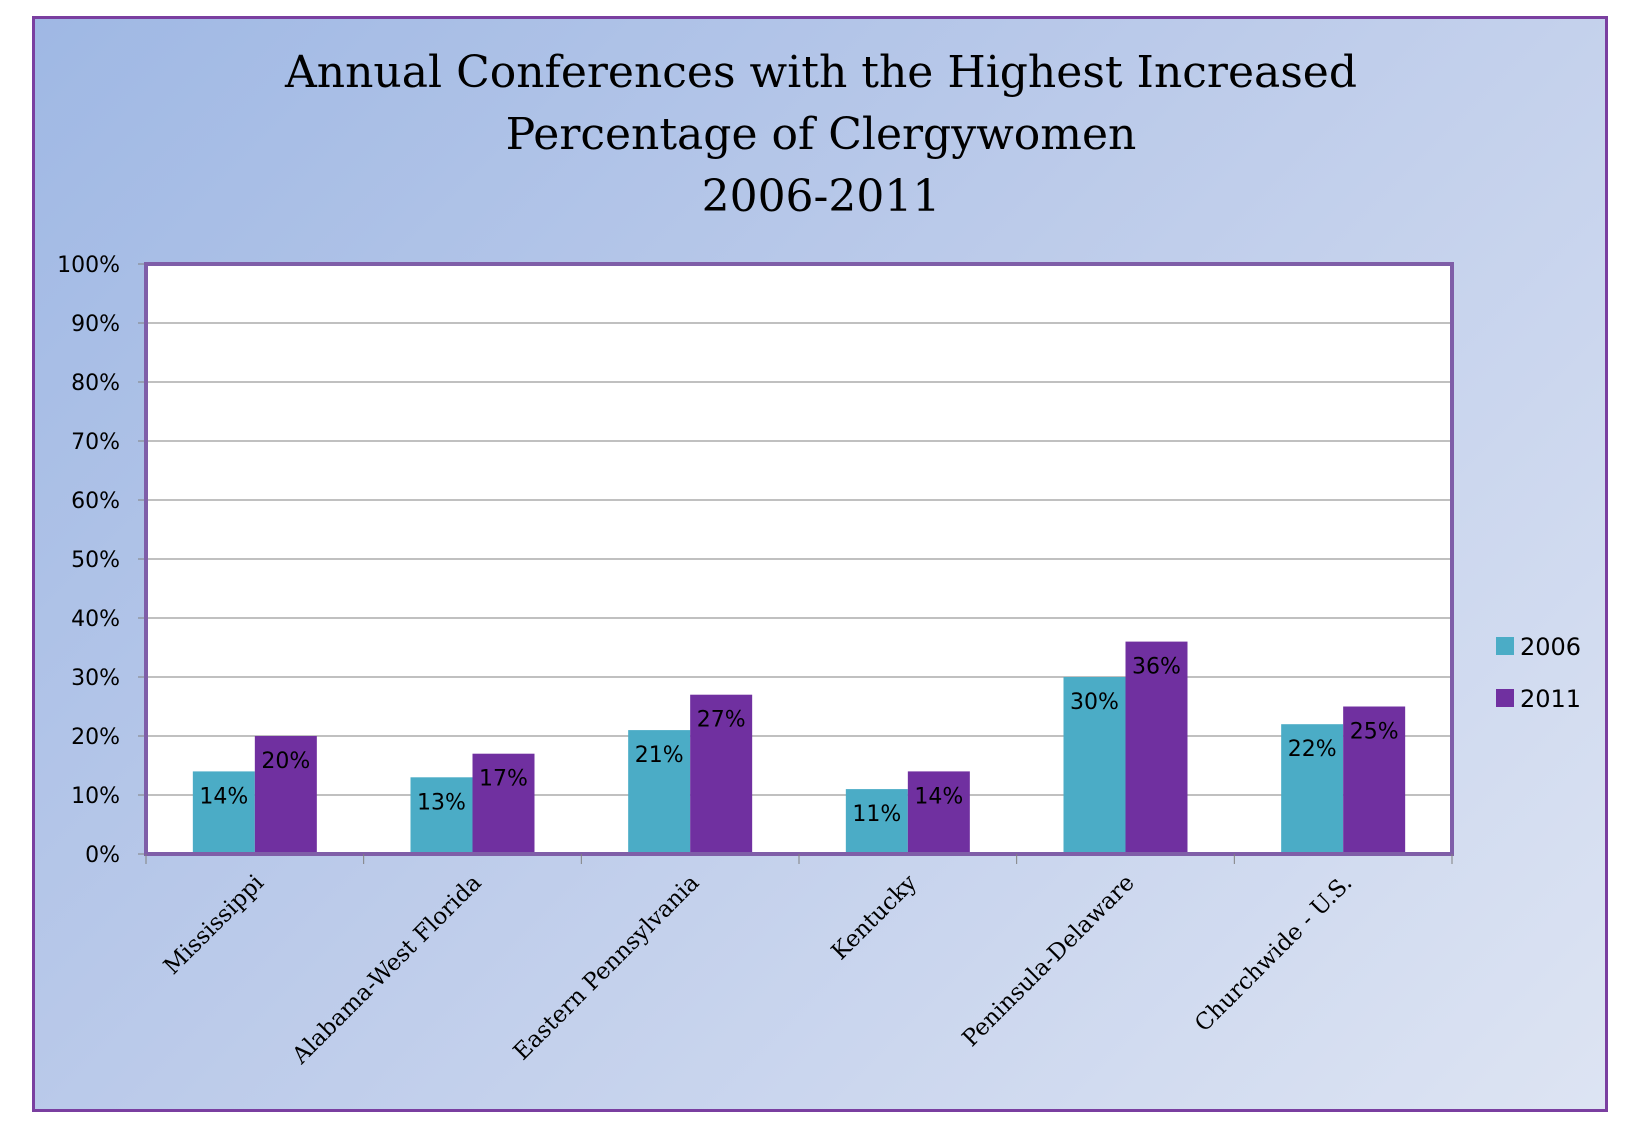 The image size is (1642, 1135). What do you see at coordinates (95, 619) in the screenshot?
I see `y-tick-label: 40%` at bounding box center [95, 619].